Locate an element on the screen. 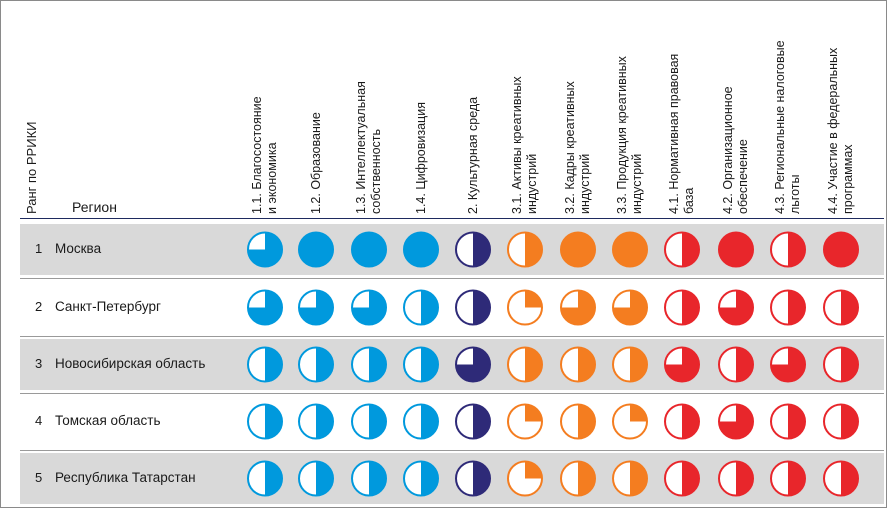 The image size is (887, 508). row-region-name: Новосибирская область is located at coordinates (130, 363).